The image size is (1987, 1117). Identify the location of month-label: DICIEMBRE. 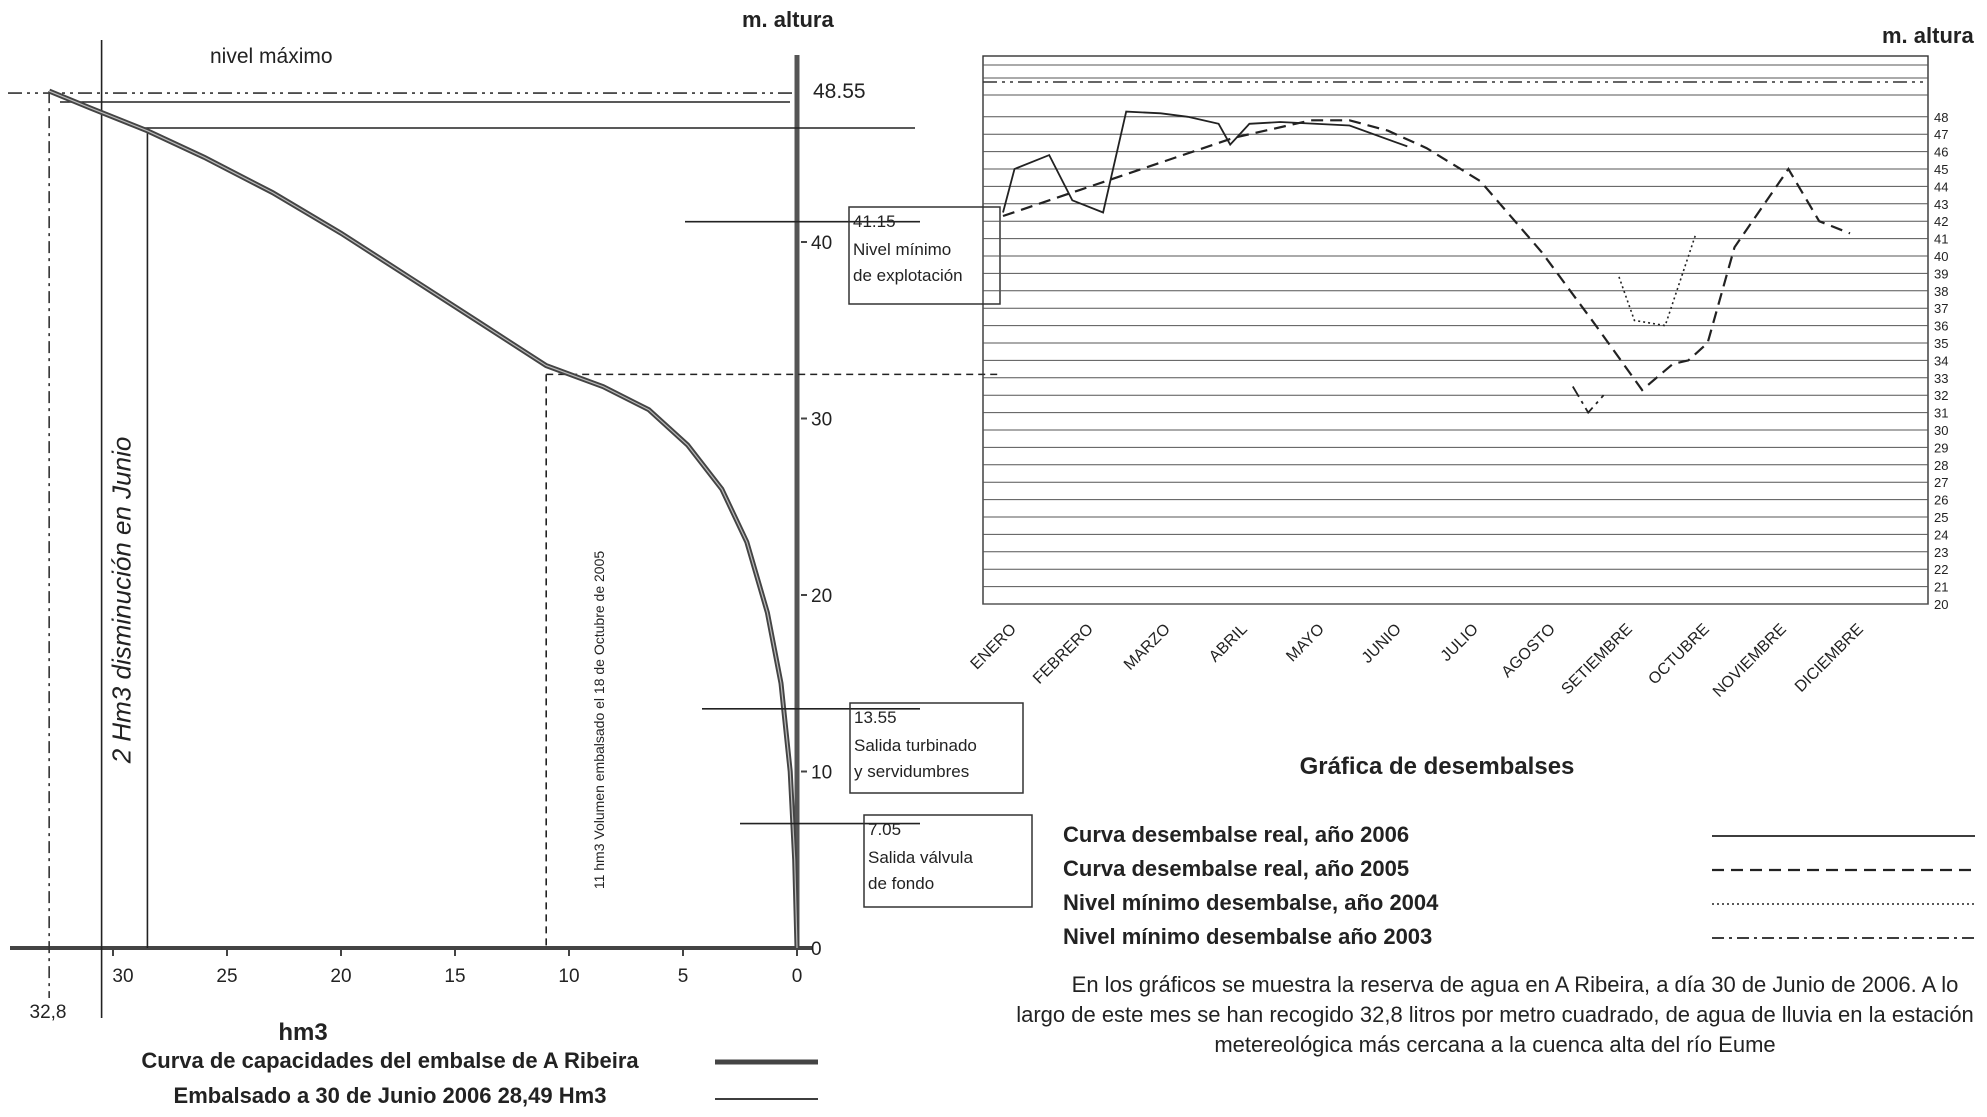
(1829, 658).